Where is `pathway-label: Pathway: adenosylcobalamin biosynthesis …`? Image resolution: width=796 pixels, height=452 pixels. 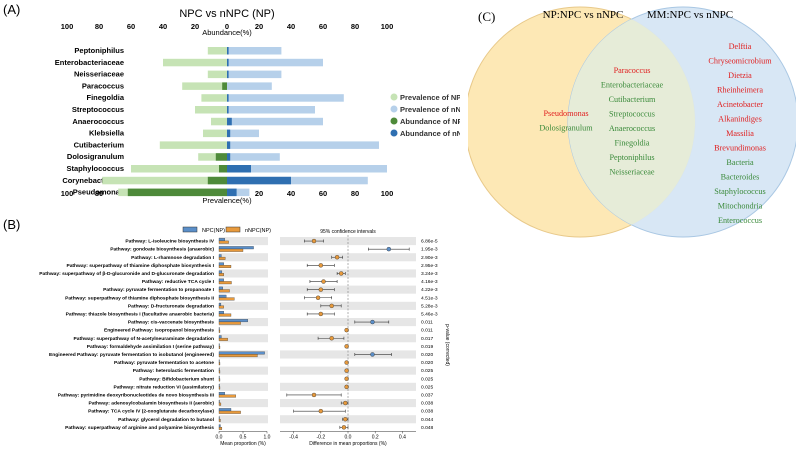 pathway-label: Pathway: adenosylcobalamin biosynthesis … is located at coordinates (151, 404).